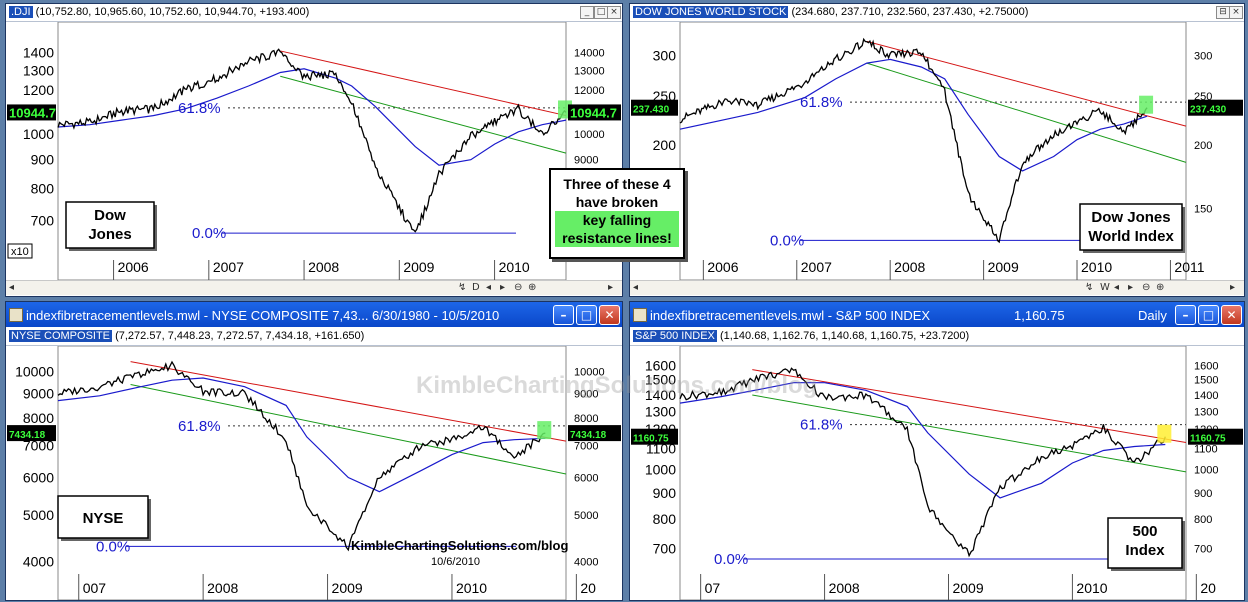 Image resolution: width=1248 pixels, height=602 pixels. What do you see at coordinates (489, 287) in the screenshot?
I see `scroll-right-icon: ◂` at bounding box center [489, 287].